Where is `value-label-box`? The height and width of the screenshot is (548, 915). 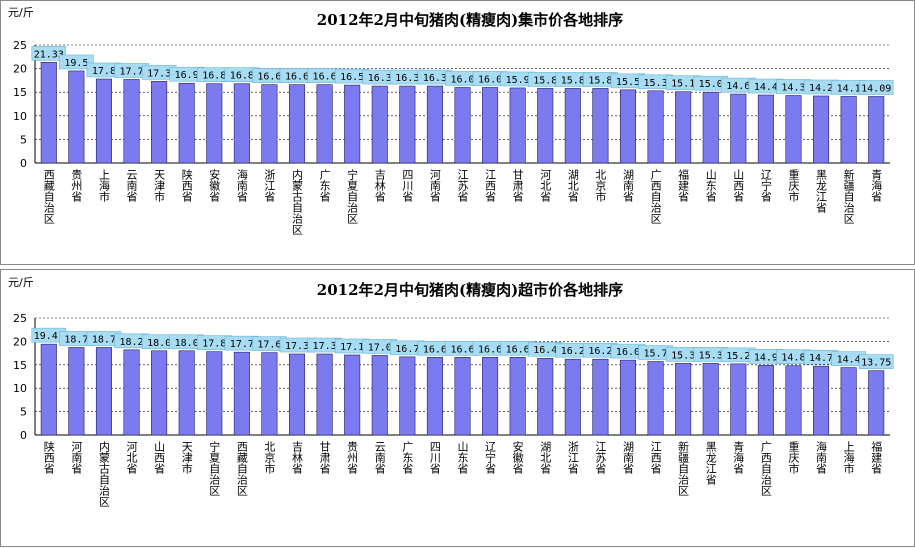
value-label-box is located at coordinates (49, 53).